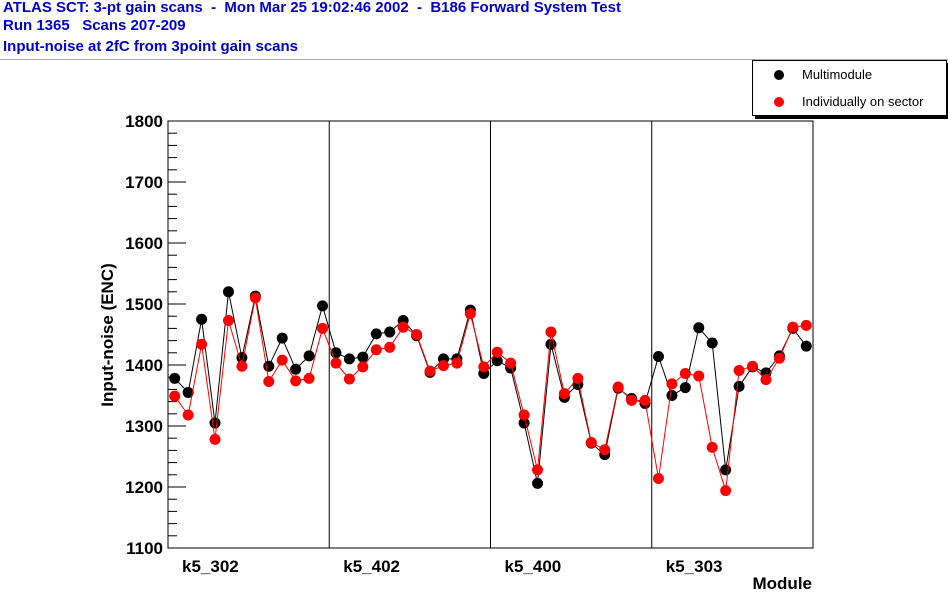 This screenshot has width=948, height=604. Describe the element at coordinates (144, 365) in the screenshot. I see `y-tick-label: 1400` at that location.